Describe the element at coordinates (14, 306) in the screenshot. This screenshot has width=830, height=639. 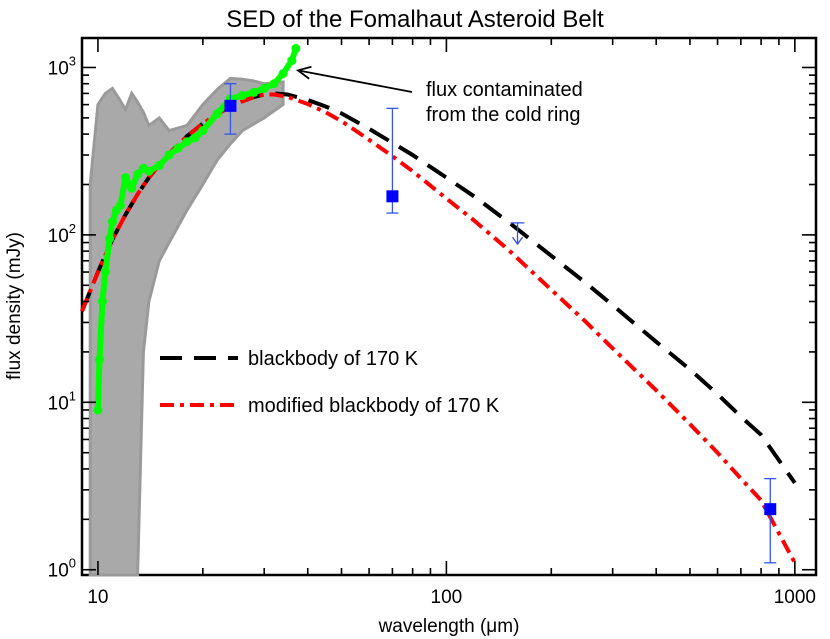
I see `y-axis-label: flux density (mJy)` at that location.